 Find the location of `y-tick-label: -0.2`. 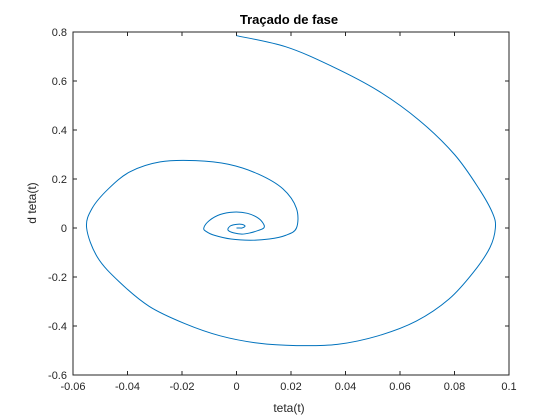

y-tick-label: -0.2 is located at coordinates (57, 278).